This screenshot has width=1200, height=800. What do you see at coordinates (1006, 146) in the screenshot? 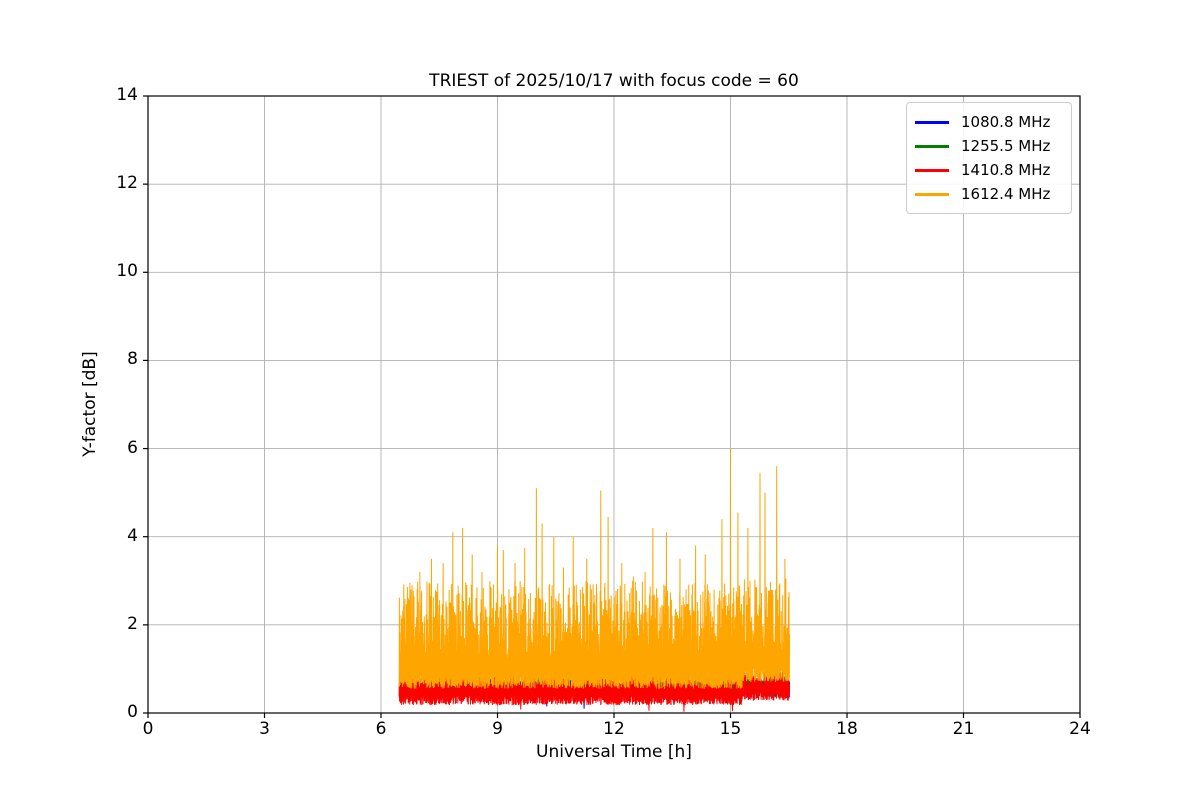
I see `legend-label: 1255.5 MHz` at bounding box center [1006, 146].